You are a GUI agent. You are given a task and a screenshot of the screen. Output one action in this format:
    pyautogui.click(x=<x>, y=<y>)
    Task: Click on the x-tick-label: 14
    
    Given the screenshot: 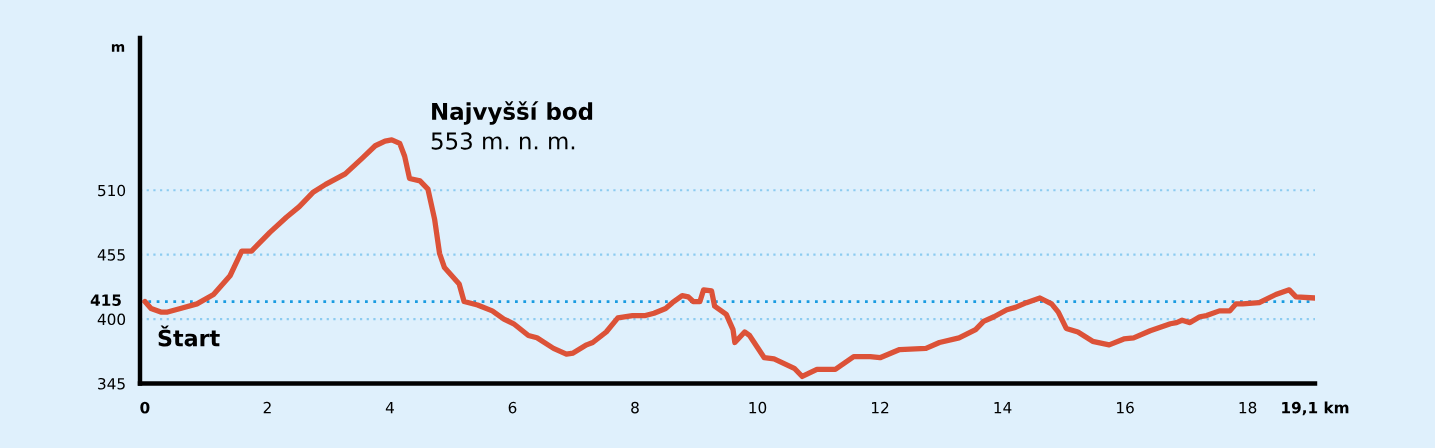 What is the action you would take?
    pyautogui.click(x=1003, y=408)
    